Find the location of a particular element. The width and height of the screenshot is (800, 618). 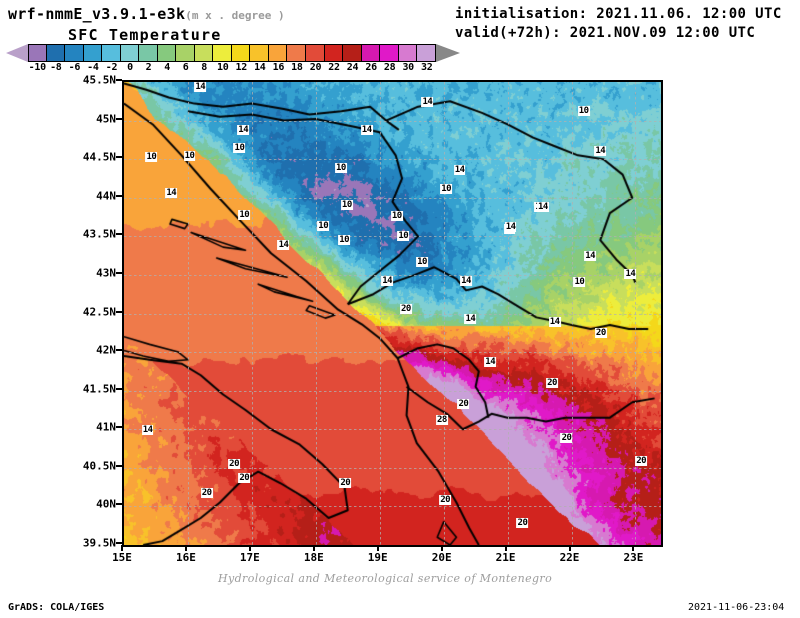

colorbar-bottom-rule is located at coordinates (232, 61).